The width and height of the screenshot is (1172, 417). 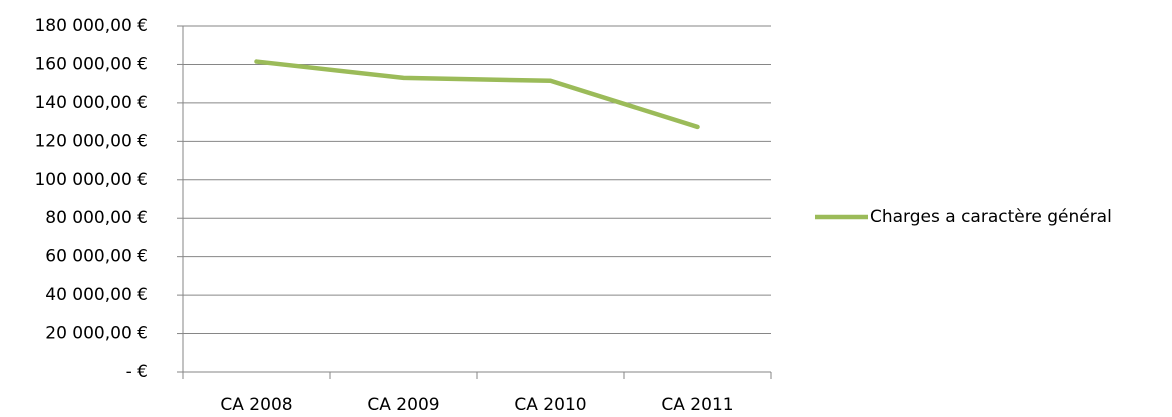 What do you see at coordinates (91, 103) in the screenshot?
I see `y-tick-label: 140 000,00 €` at bounding box center [91, 103].